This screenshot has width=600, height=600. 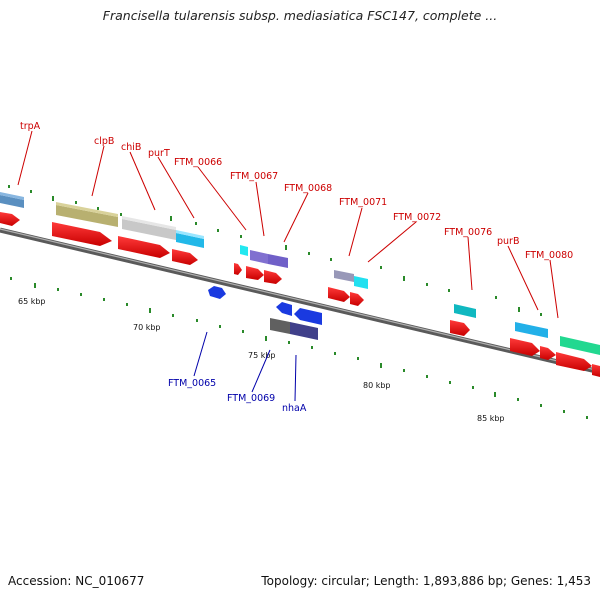 What do you see at coordinates (104, 141) in the screenshot?
I see `label-clpB: clpB` at bounding box center [104, 141].